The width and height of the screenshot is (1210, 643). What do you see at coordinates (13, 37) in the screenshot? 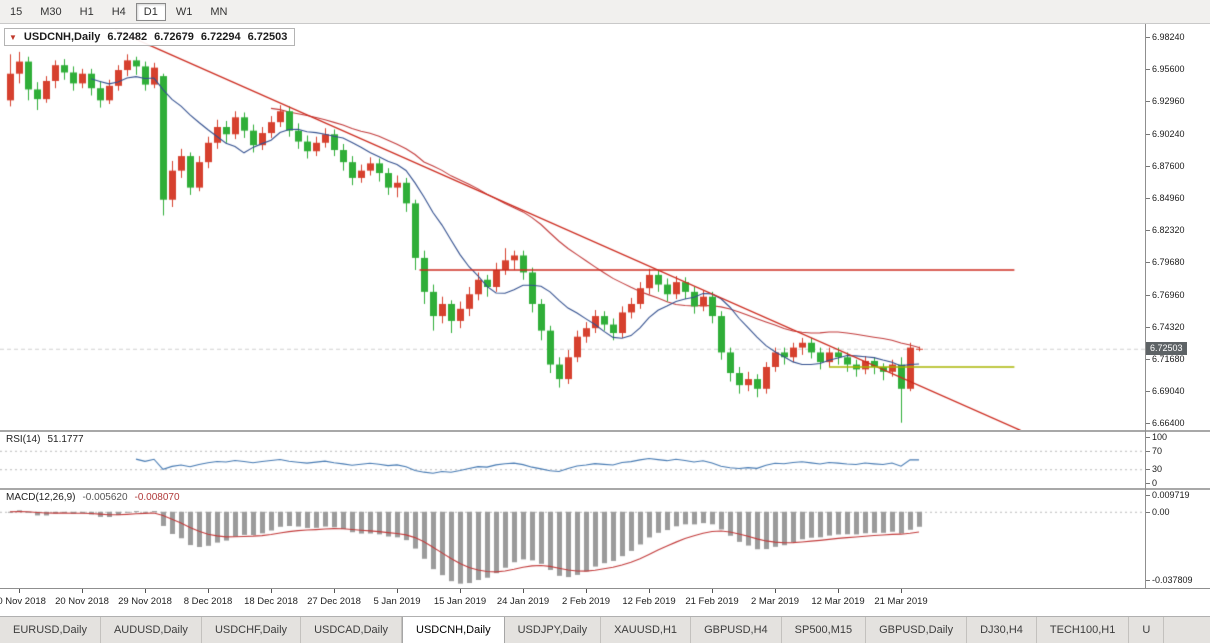
I see `symbol-marker-icon: ▼` at bounding box center [13, 37].